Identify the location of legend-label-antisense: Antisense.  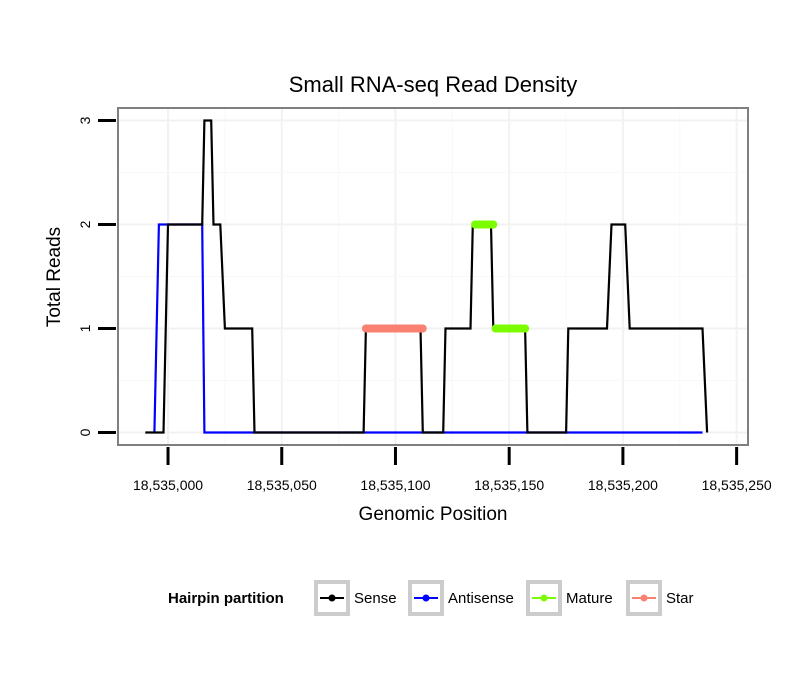
(481, 598).